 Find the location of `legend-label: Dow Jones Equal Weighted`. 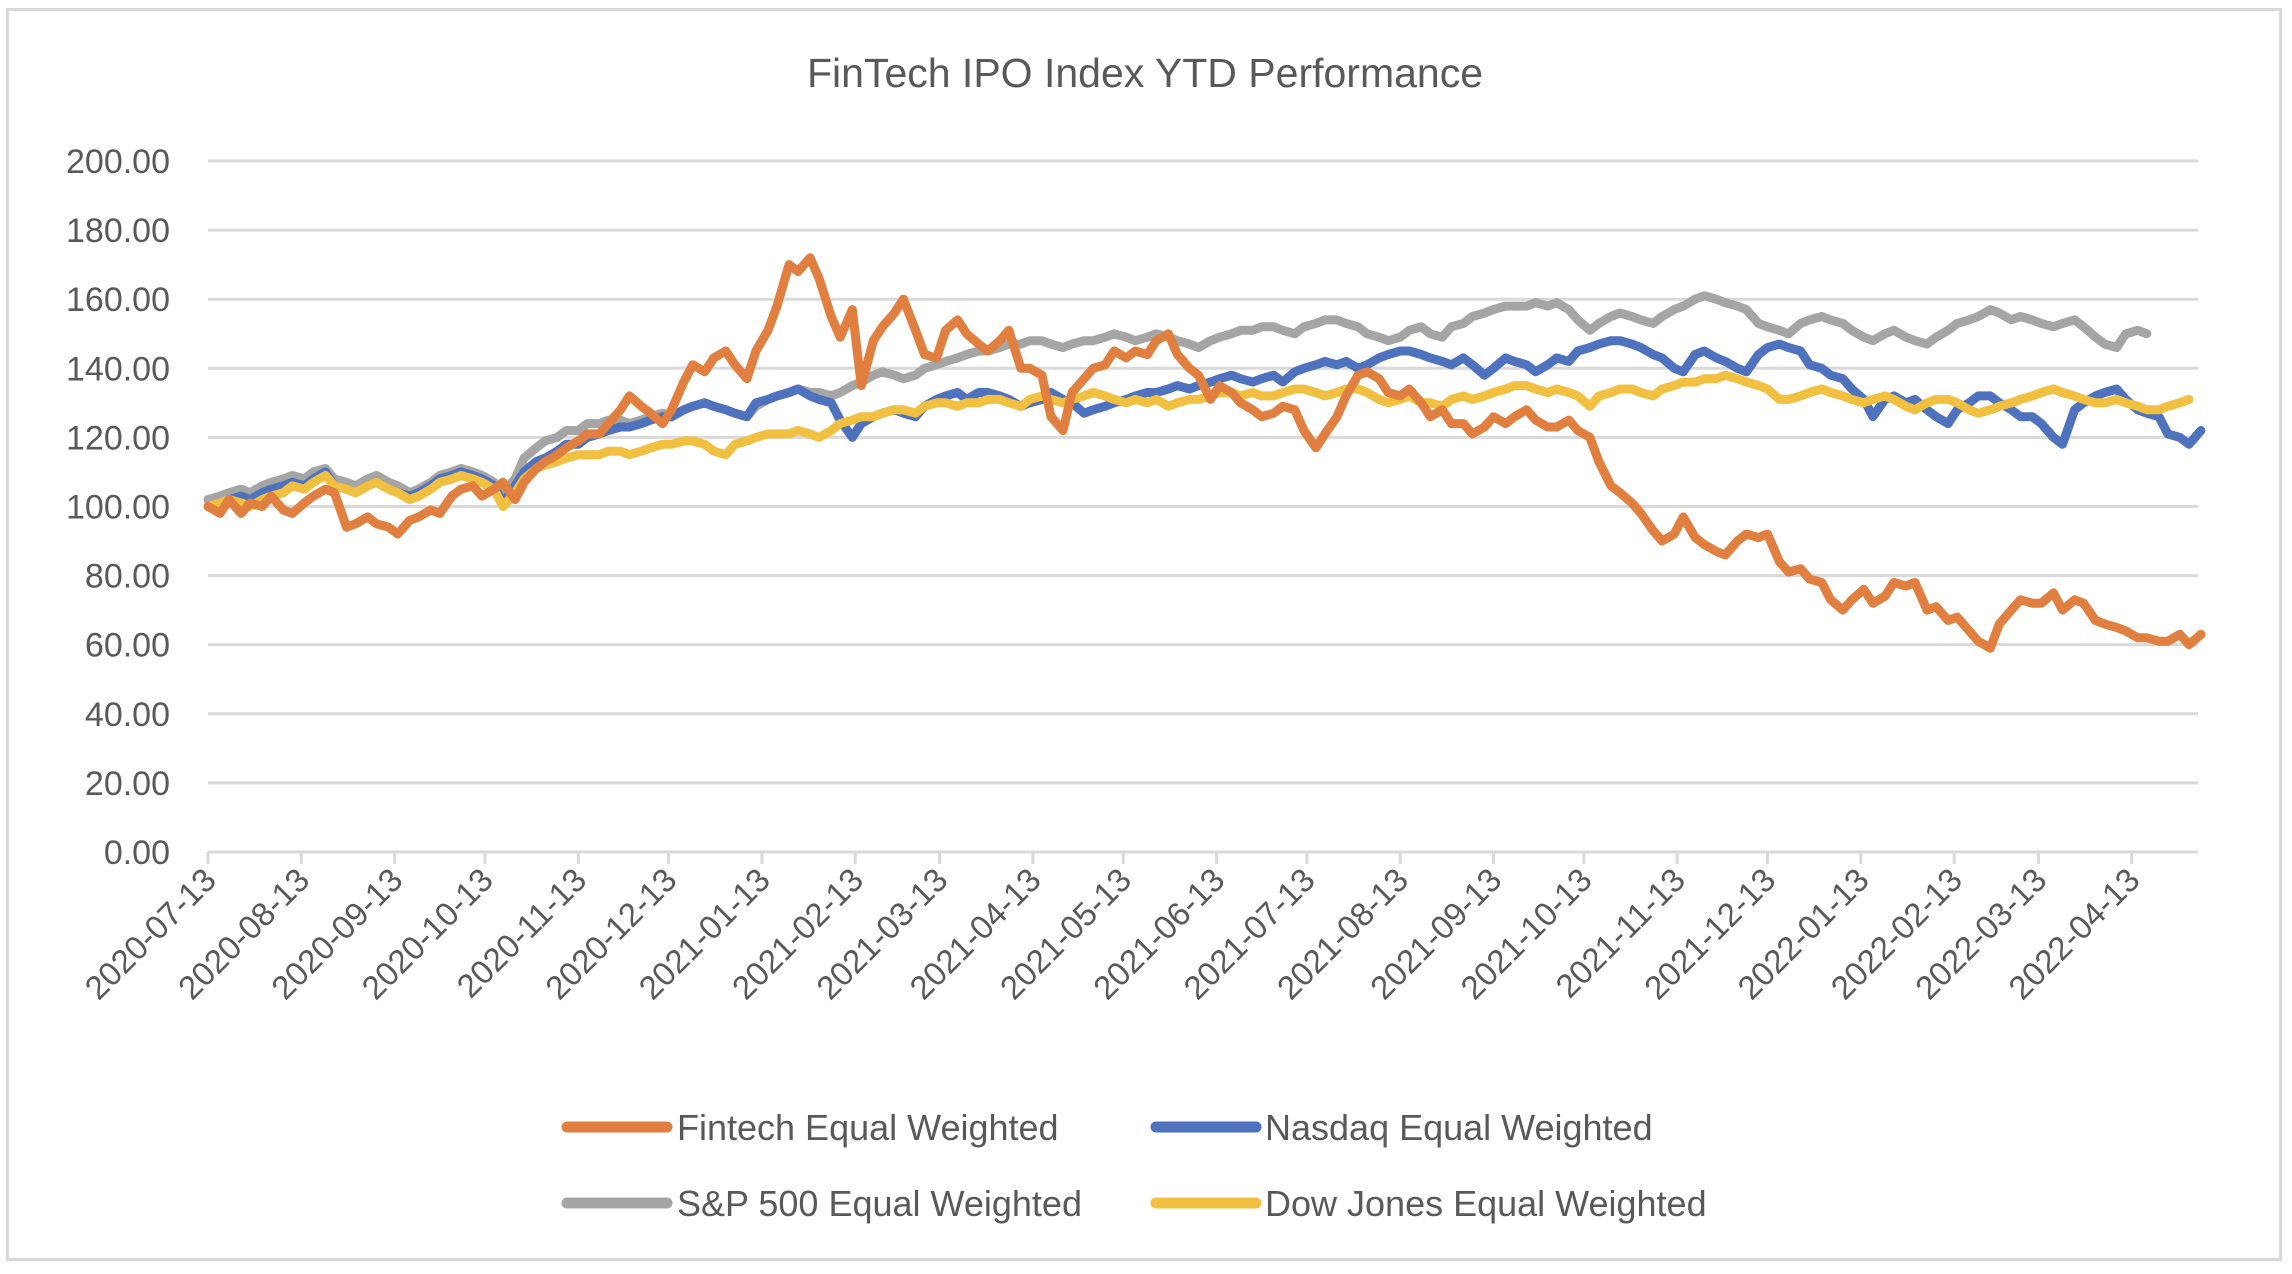

legend-label: Dow Jones Equal Weighted is located at coordinates (1486, 1203).